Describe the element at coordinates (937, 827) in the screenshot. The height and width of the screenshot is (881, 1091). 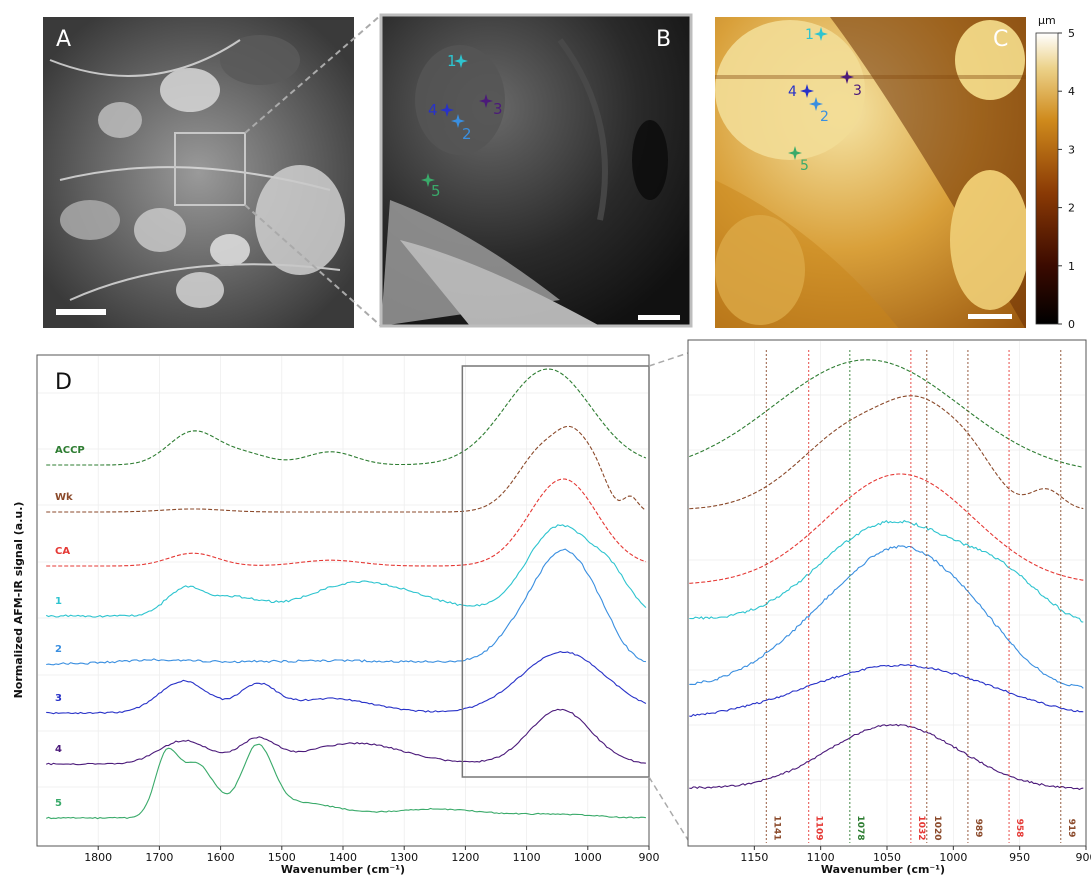
I see `peak-marker-label: 1020` at that location.